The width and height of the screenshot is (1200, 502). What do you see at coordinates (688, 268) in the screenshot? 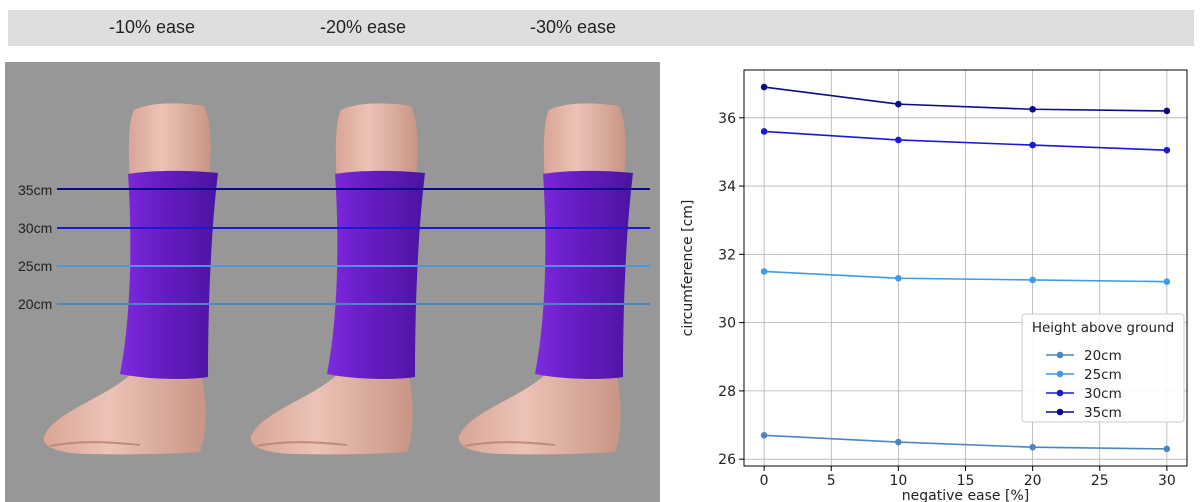
I see `y-axis-label: circumference [cm]` at bounding box center [688, 268].